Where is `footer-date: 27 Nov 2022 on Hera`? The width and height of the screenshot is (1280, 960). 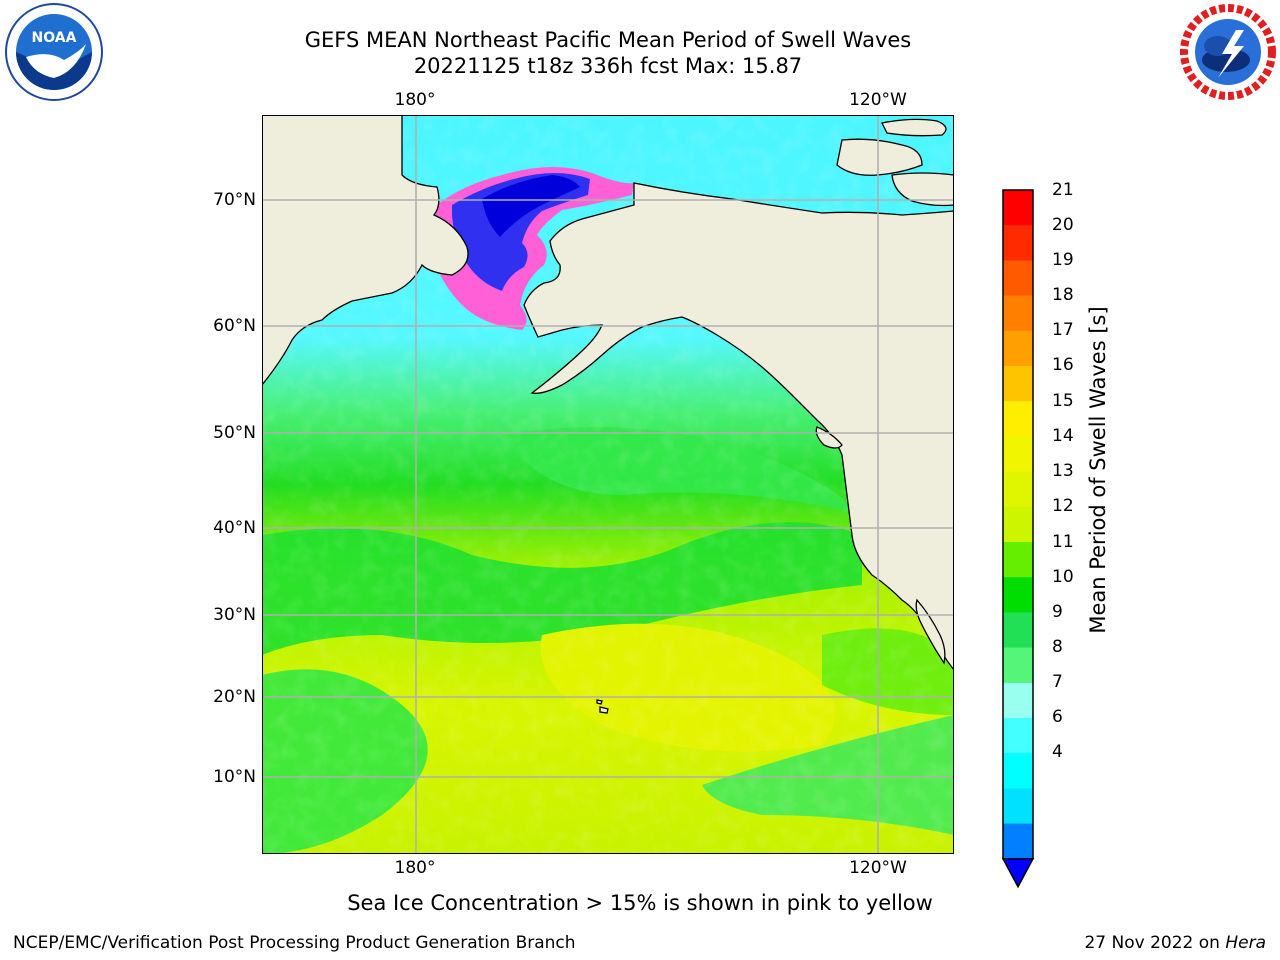
footer-date: 27 Nov 2022 on Hera is located at coordinates (1175, 943).